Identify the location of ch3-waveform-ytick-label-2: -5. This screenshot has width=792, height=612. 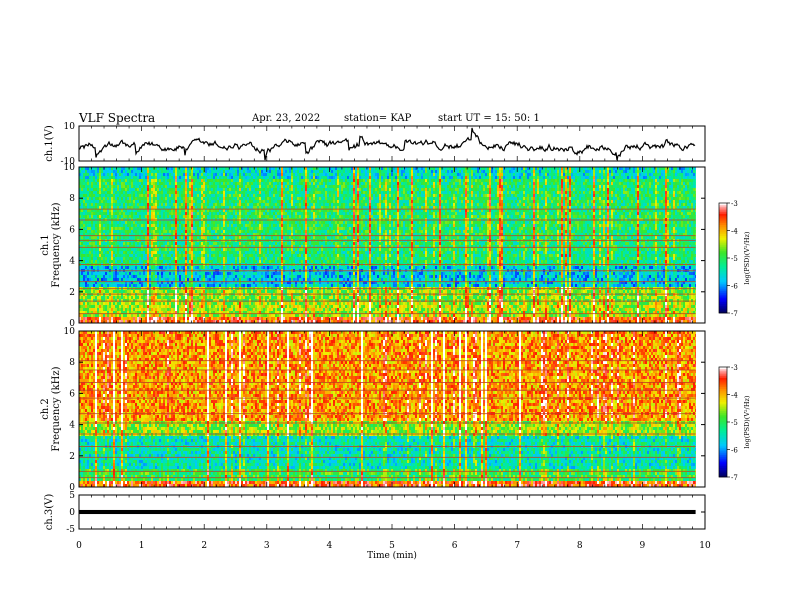
(70, 530).